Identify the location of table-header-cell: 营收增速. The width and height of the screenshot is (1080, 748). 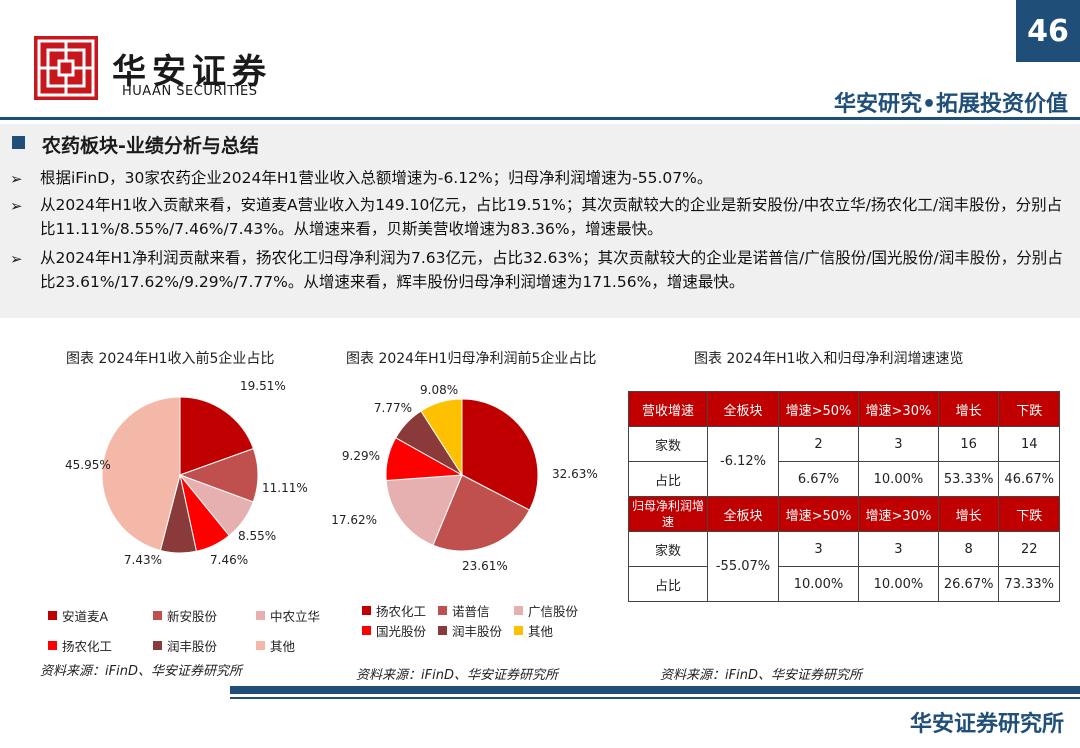
(668, 409).